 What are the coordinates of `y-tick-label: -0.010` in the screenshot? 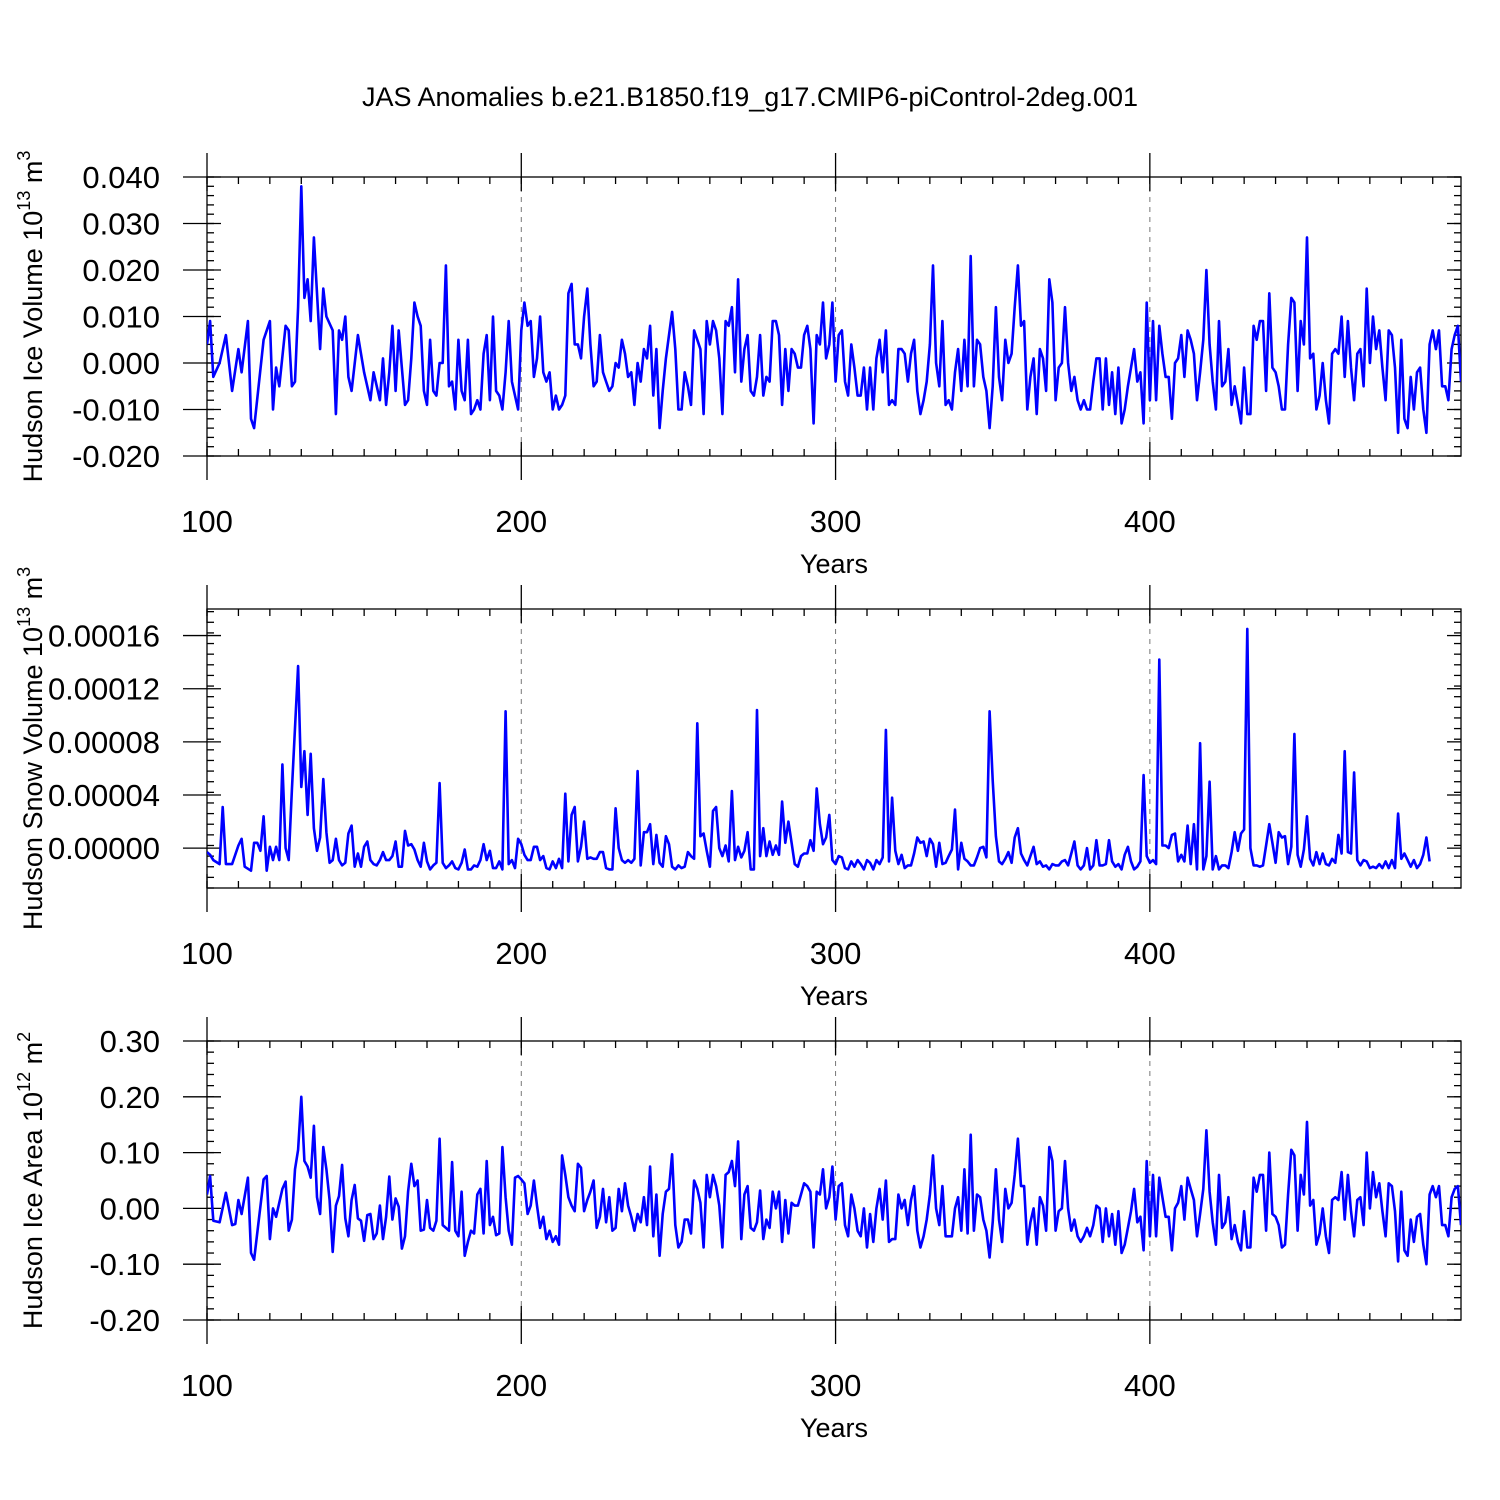 It's located at (116, 410).